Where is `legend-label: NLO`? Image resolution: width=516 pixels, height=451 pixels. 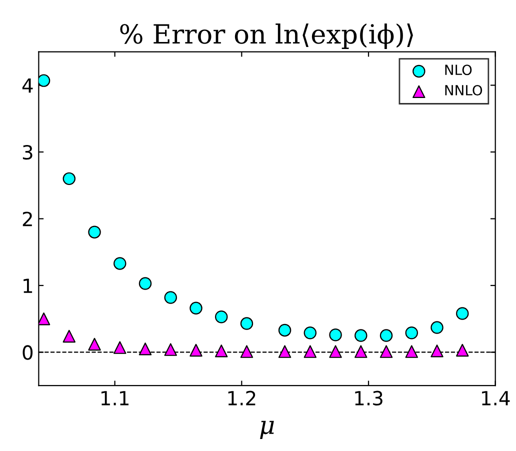
legend-label: NLO is located at coordinates (458, 70).